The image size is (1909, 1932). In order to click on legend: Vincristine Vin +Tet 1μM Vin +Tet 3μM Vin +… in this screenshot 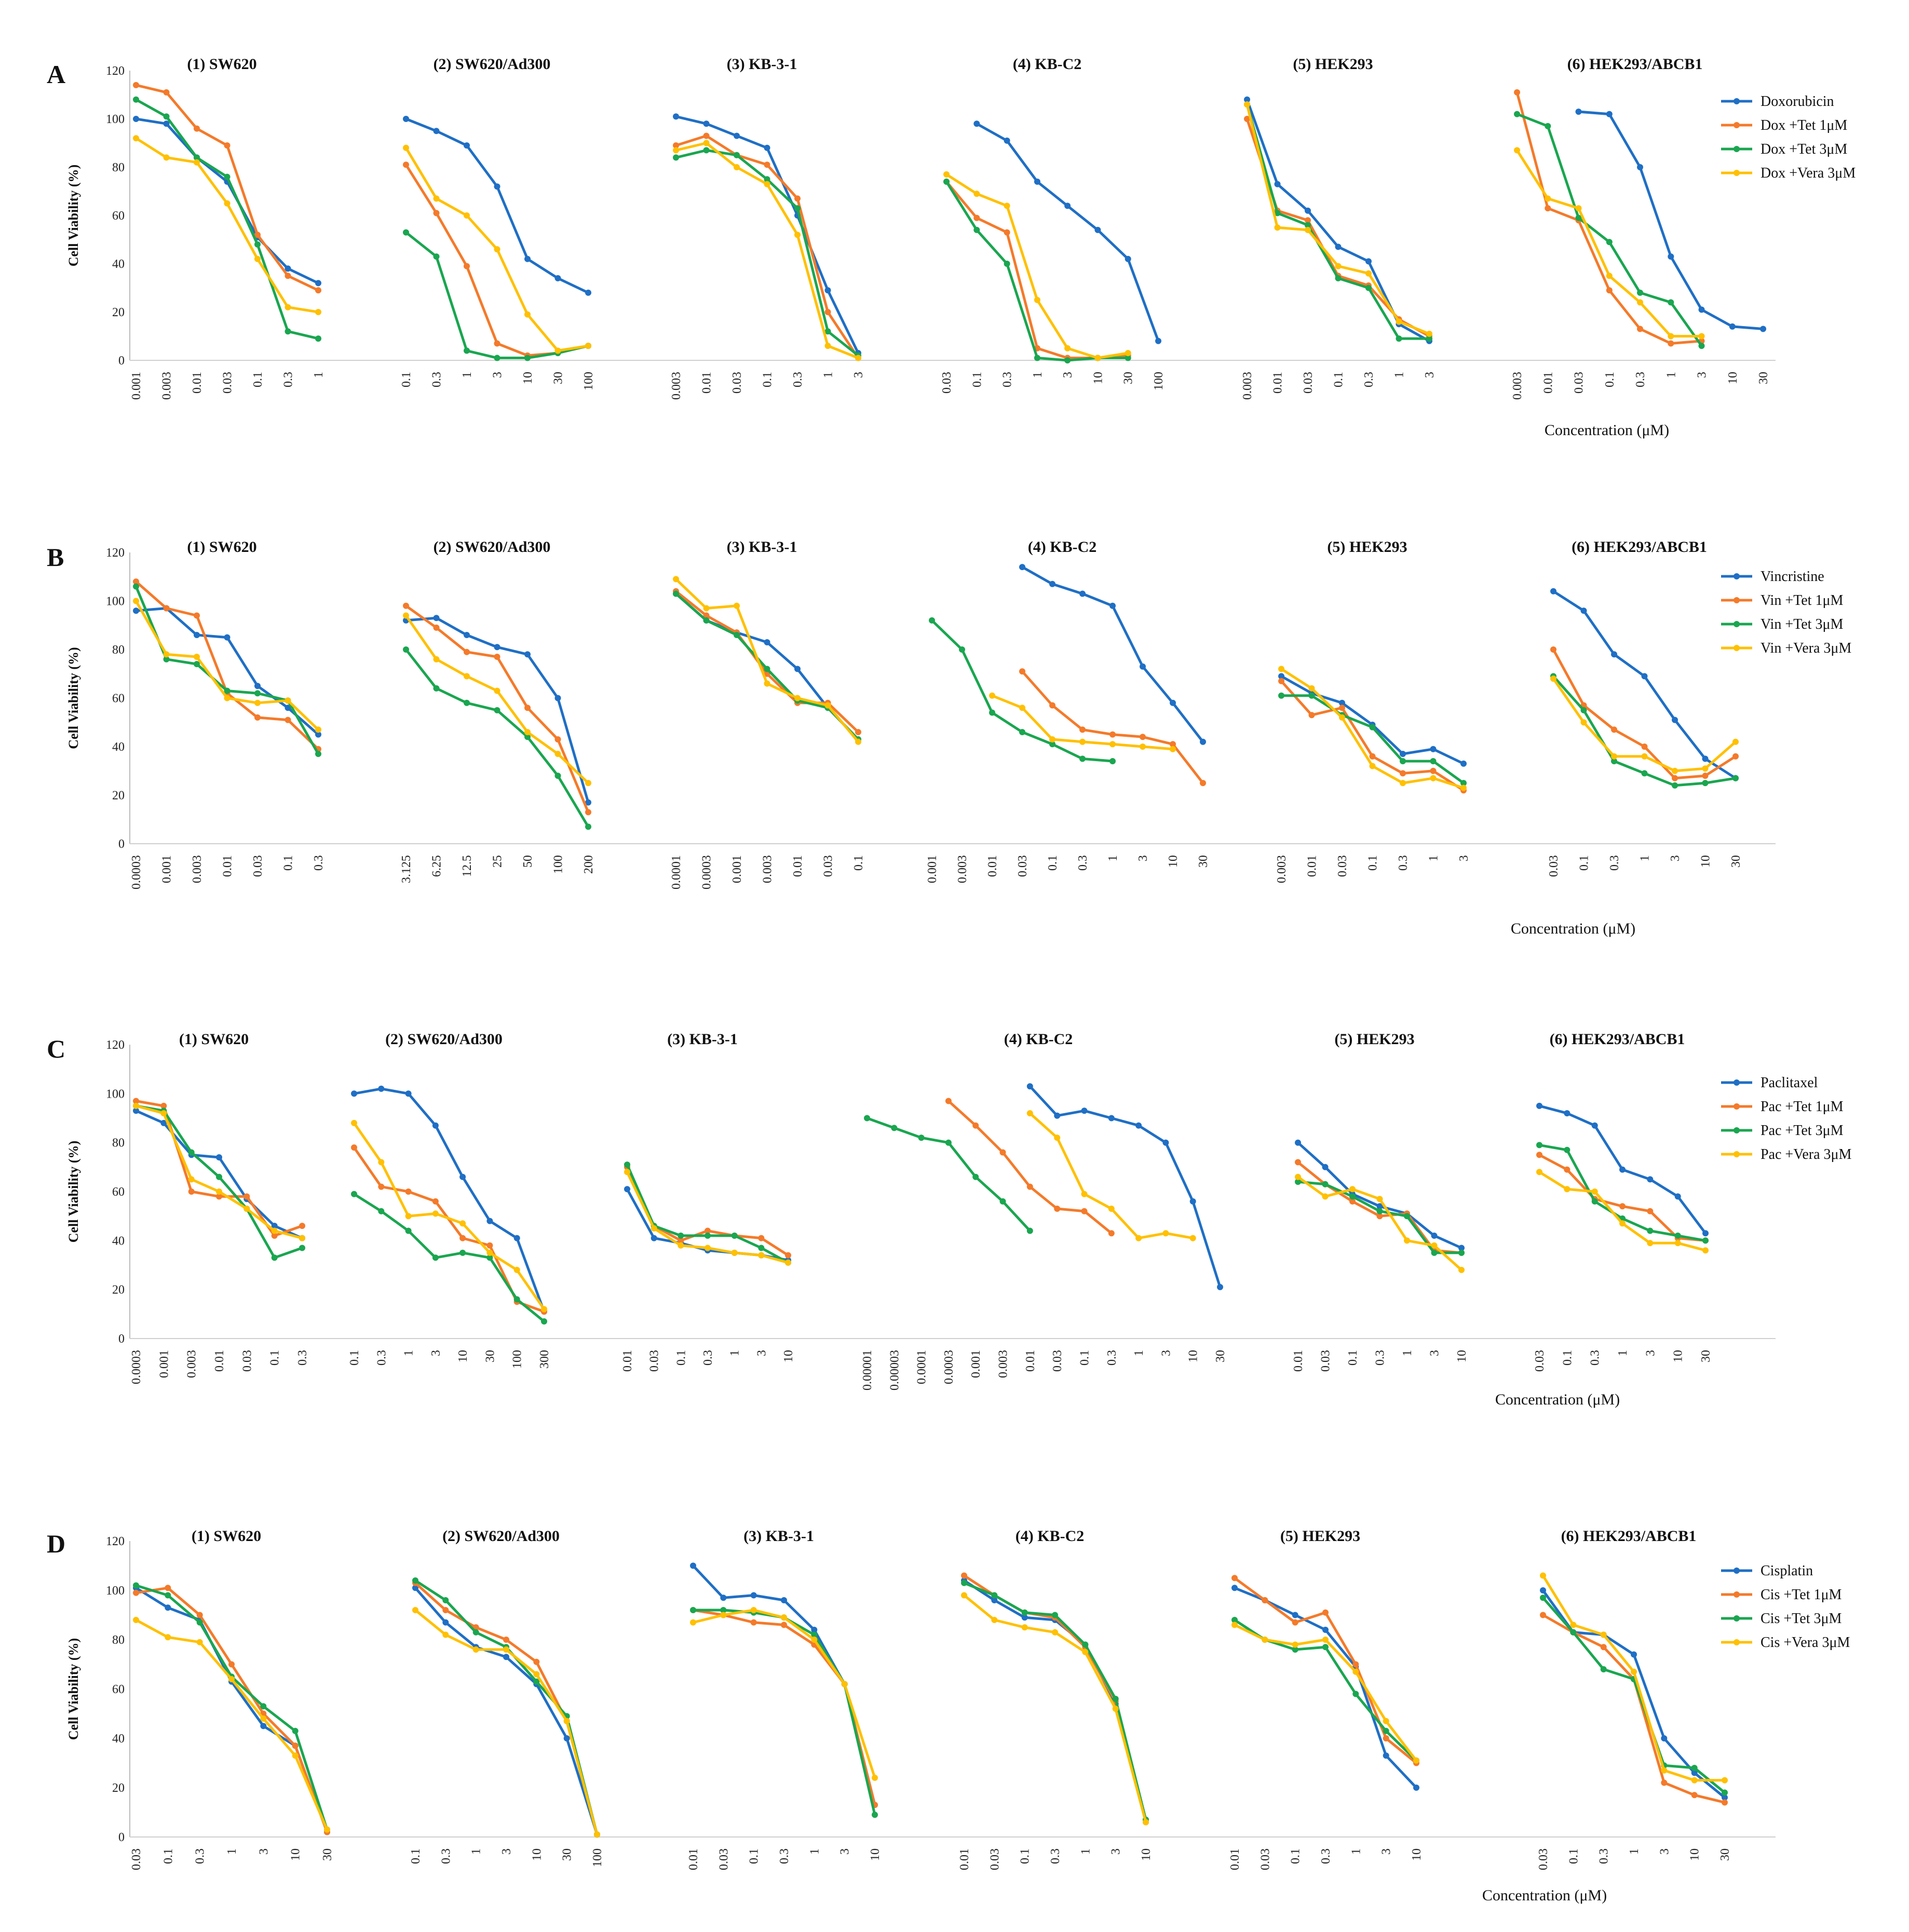, I will do `click(1786, 612)`.